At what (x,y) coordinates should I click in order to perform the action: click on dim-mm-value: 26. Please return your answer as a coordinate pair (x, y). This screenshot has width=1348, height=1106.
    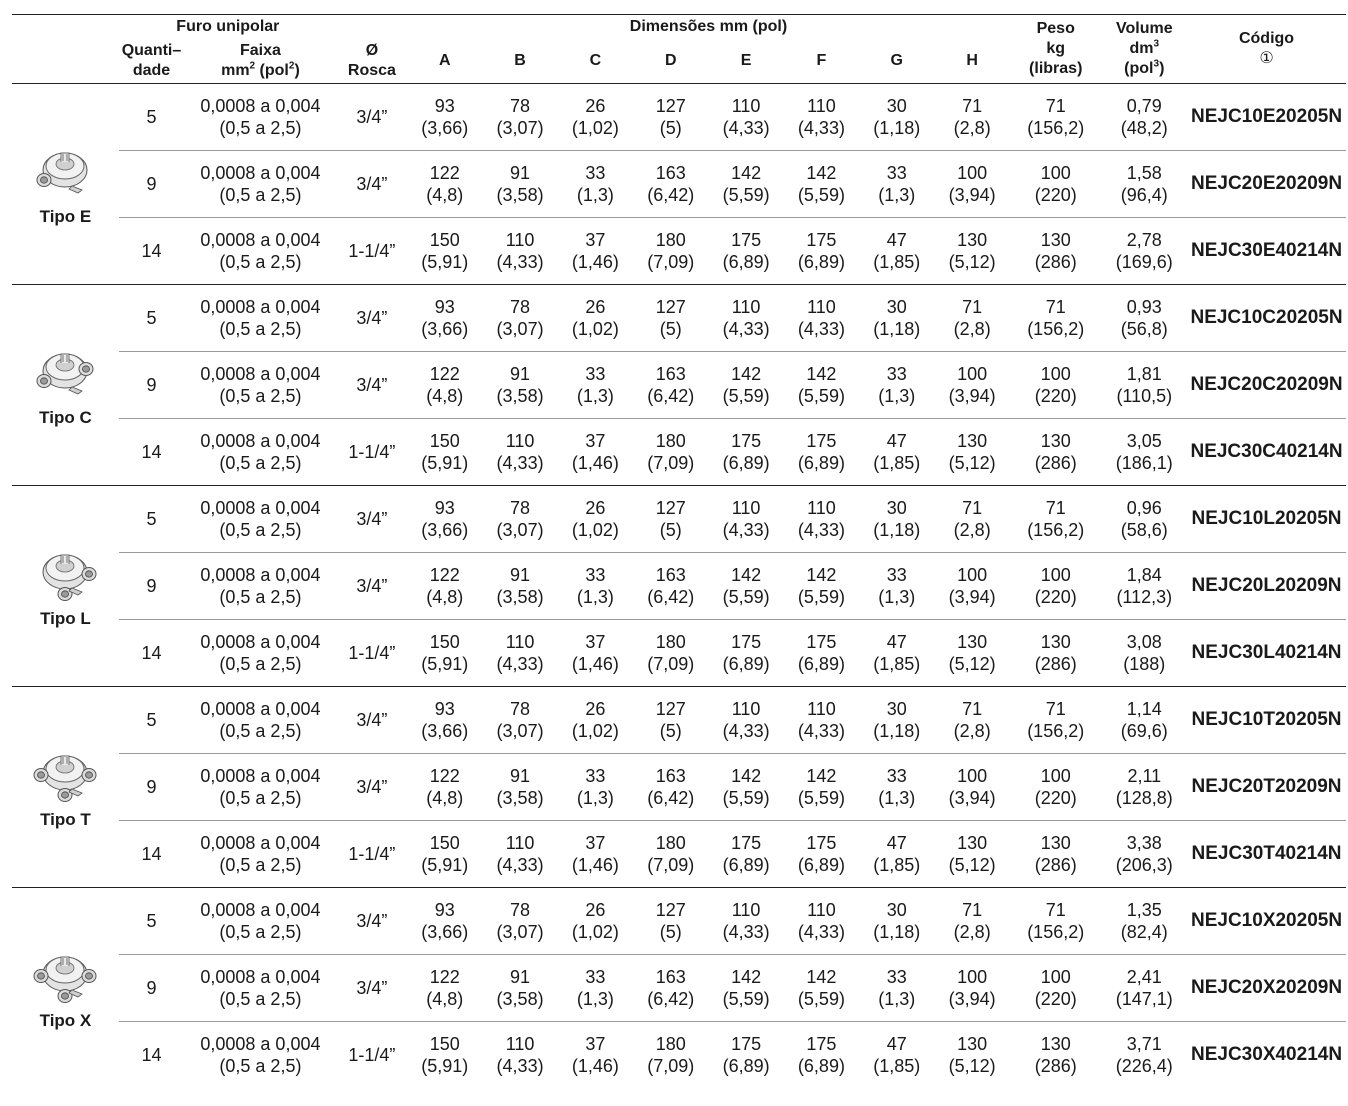
    Looking at the image, I should click on (595, 709).